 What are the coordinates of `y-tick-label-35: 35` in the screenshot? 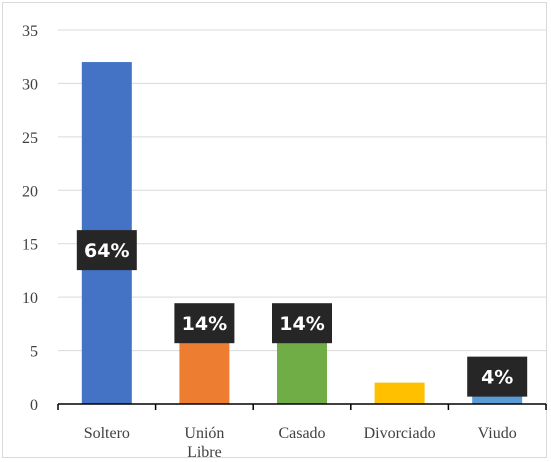 It's located at (30, 31).